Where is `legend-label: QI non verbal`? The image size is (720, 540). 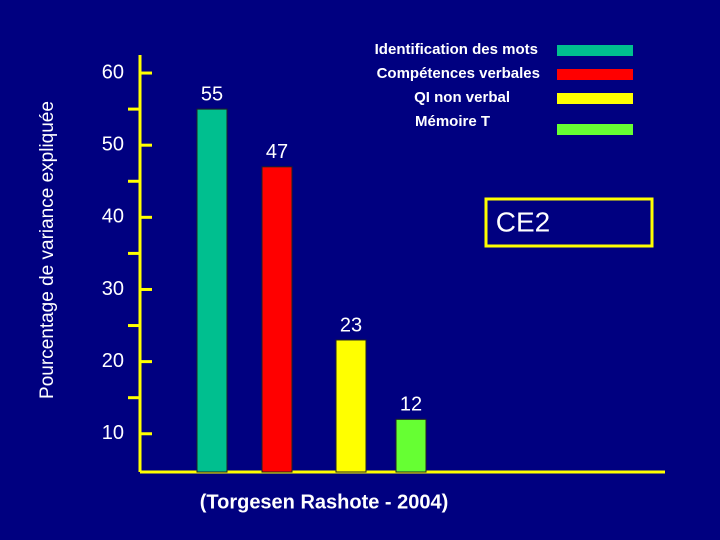
legend-label: QI non verbal is located at coordinates (462, 97).